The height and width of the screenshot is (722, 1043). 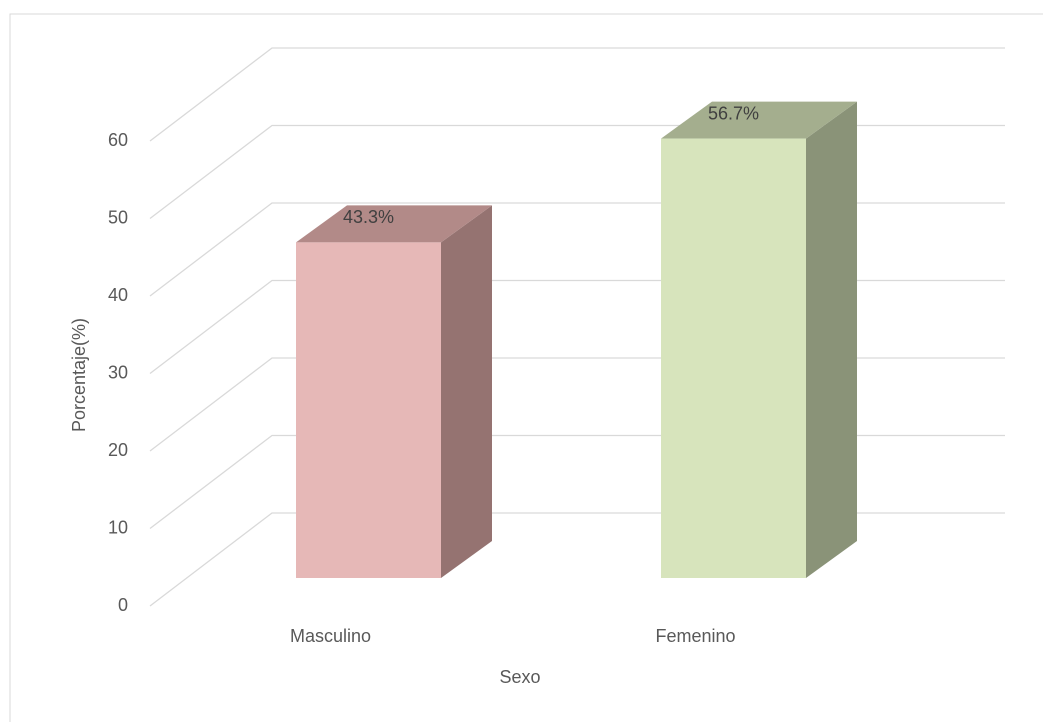 I want to click on data-label: 56.7%, so click(x=733, y=113).